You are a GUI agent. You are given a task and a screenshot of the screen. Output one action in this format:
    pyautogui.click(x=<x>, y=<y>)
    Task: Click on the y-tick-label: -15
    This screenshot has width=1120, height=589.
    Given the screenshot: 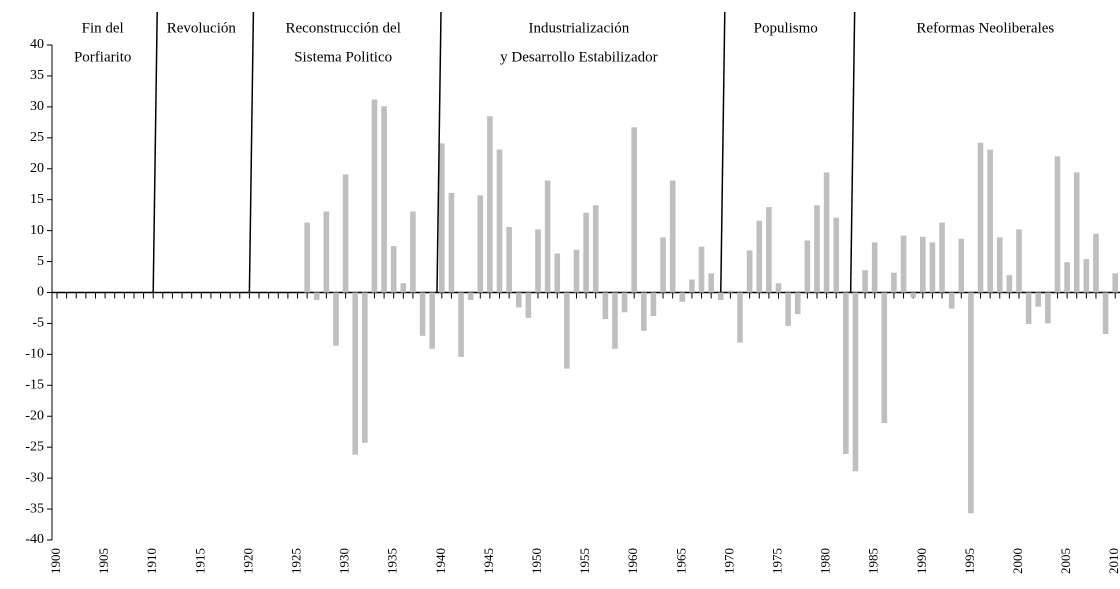 What is the action you would take?
    pyautogui.click(x=34, y=385)
    